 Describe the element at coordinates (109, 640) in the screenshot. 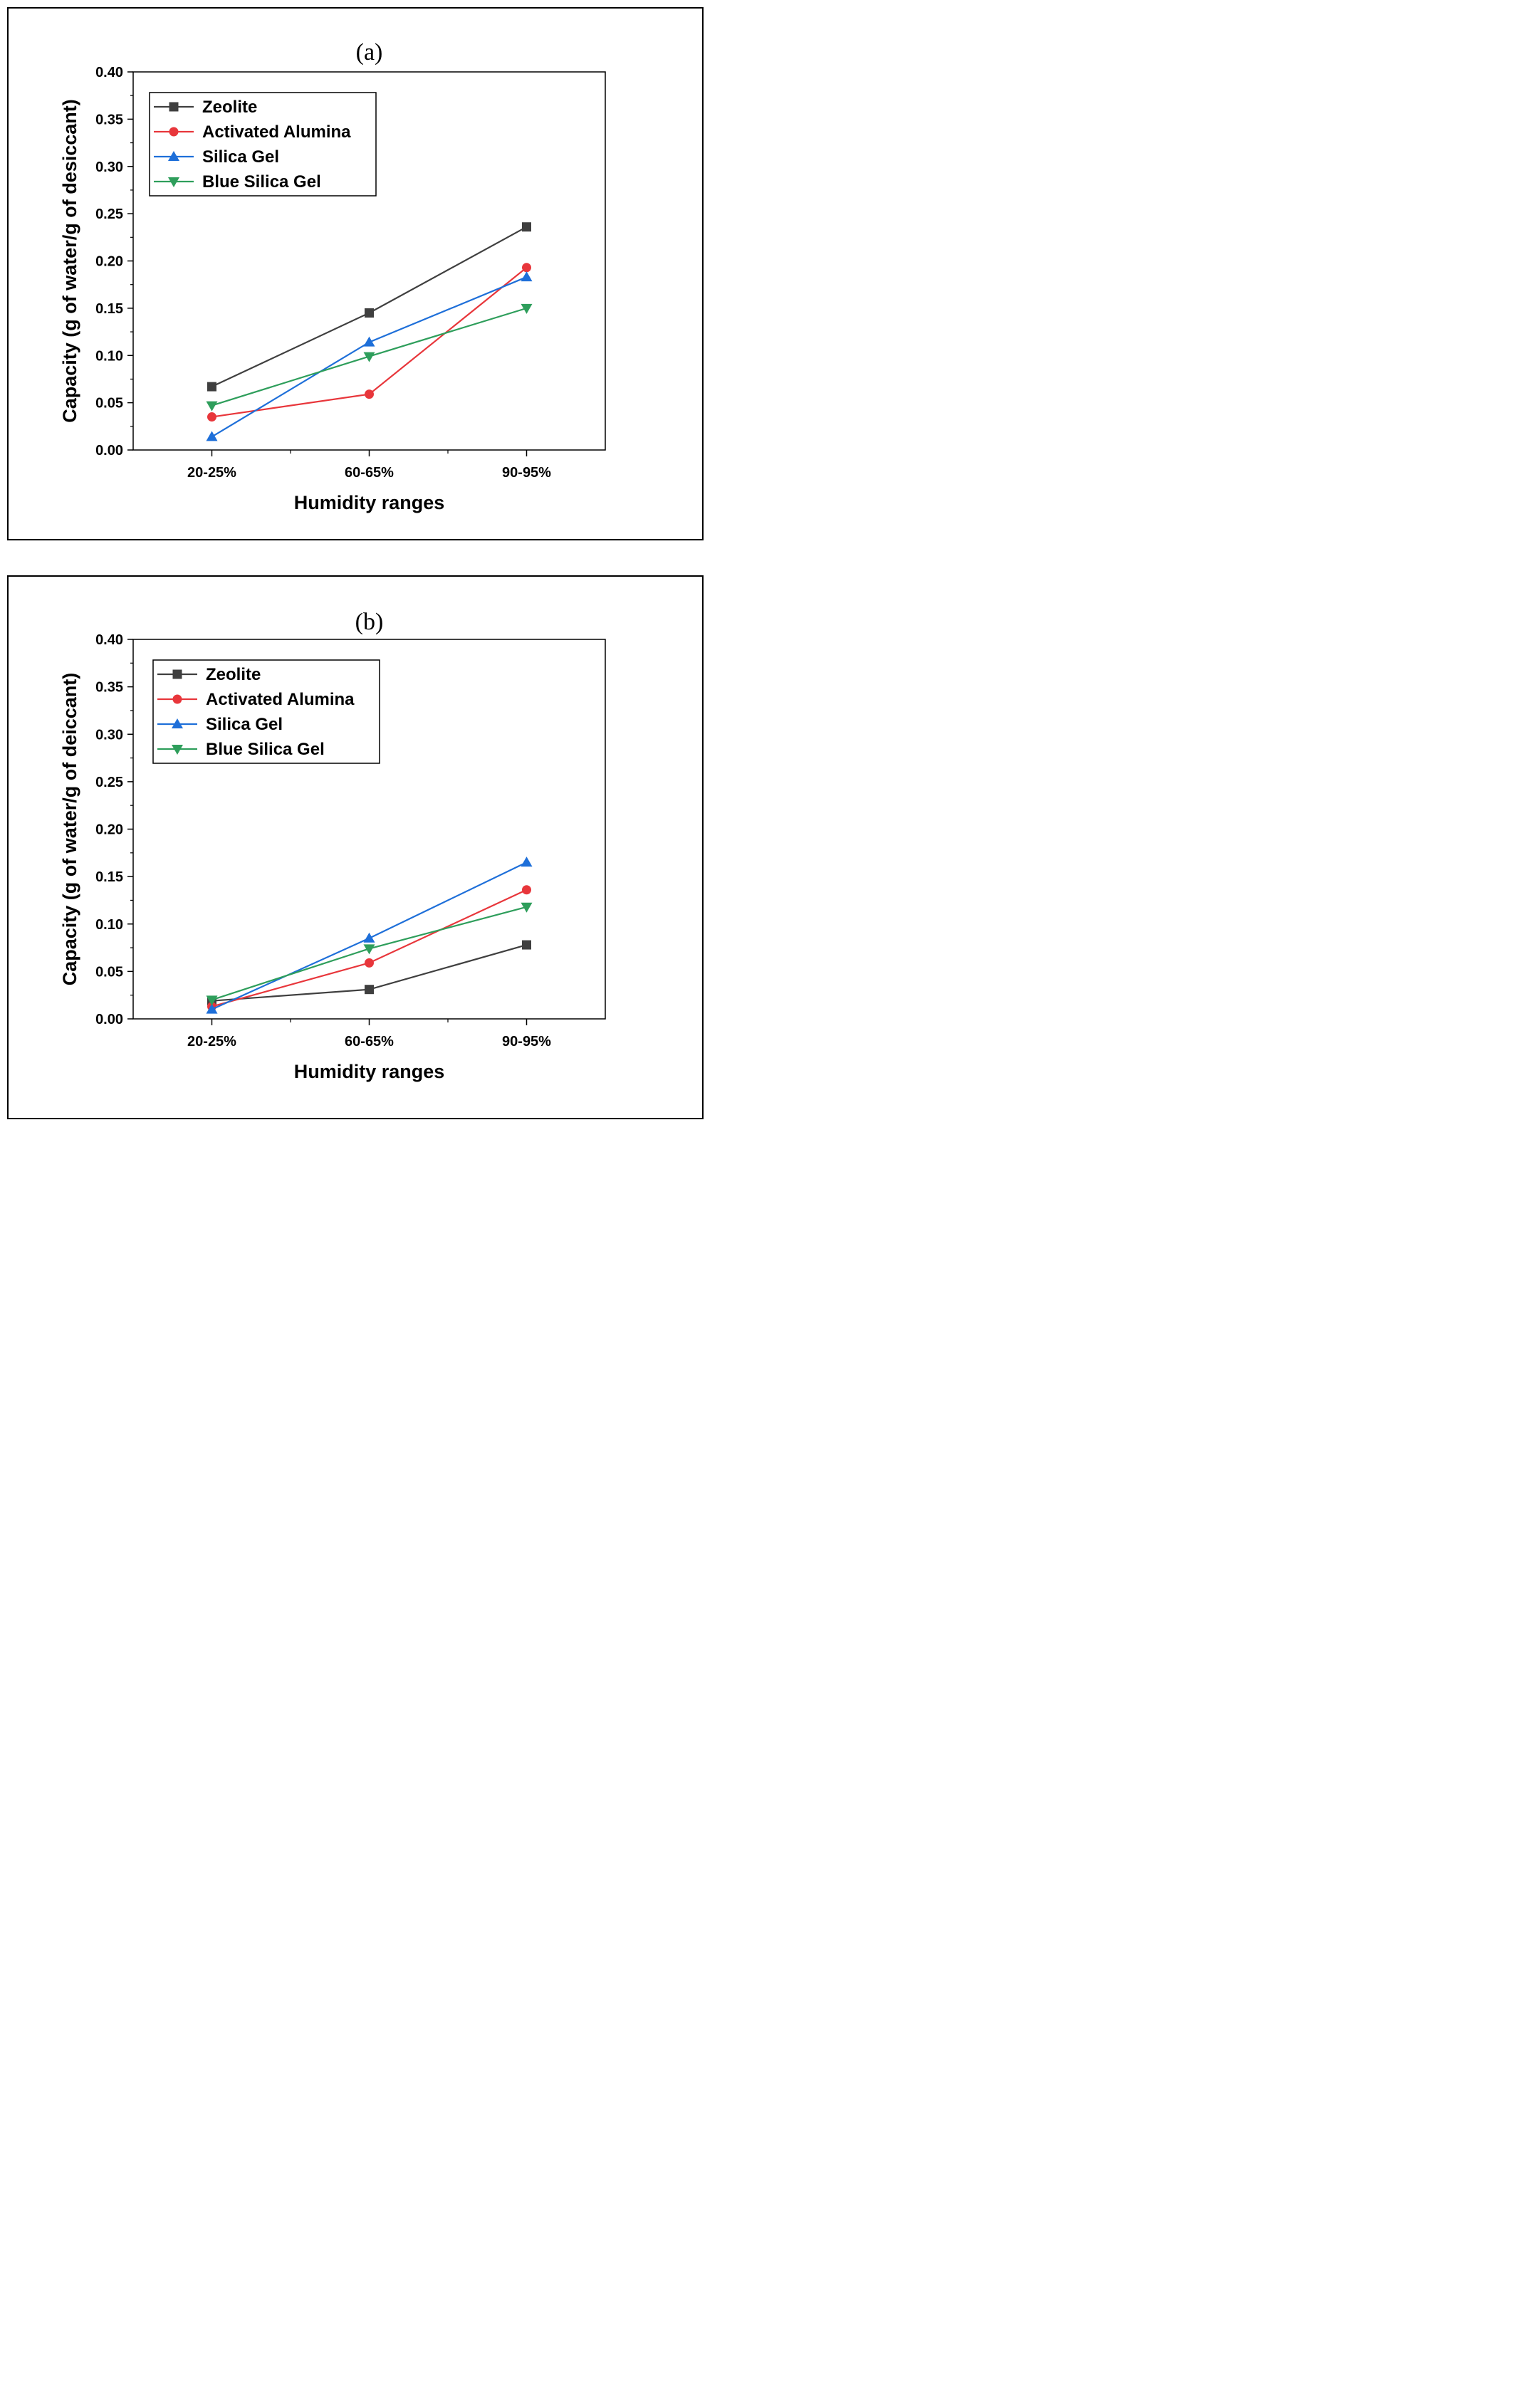

I see `y-tick-label-b: 0.40` at that location.